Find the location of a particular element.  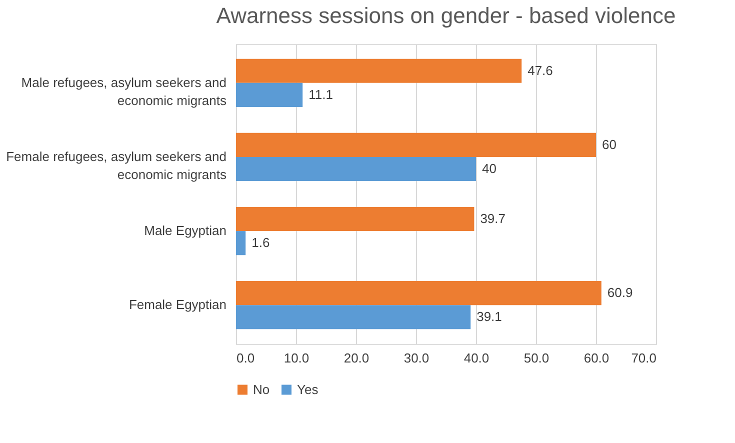

x-tick-label: 50.0 is located at coordinates (537, 358).